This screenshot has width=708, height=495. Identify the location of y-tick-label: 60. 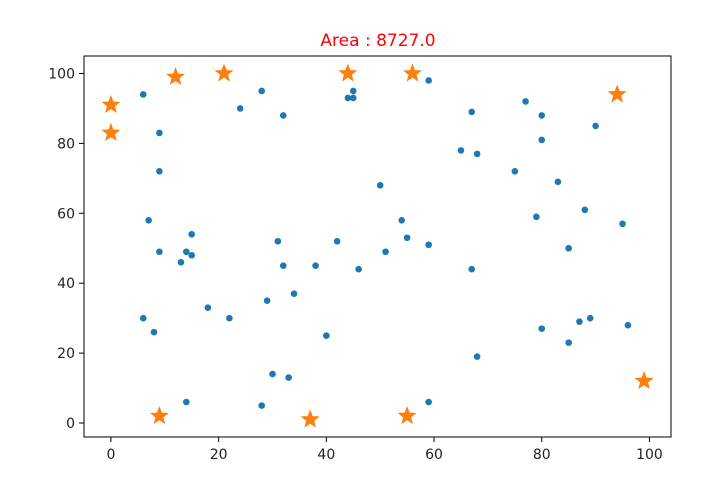
(66, 214).